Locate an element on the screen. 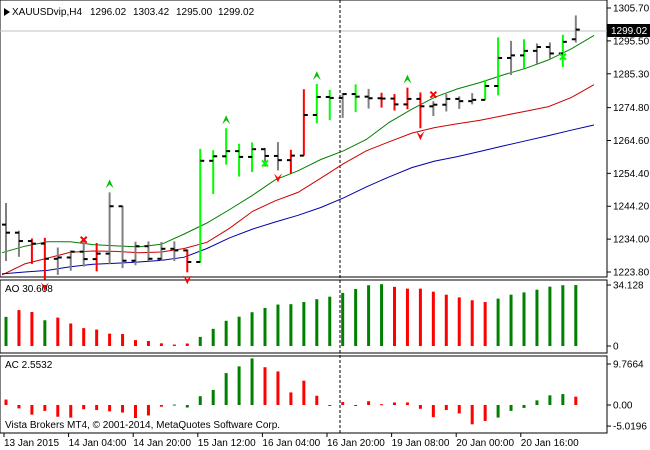  header-close: 1299.02 is located at coordinates (236, 12).